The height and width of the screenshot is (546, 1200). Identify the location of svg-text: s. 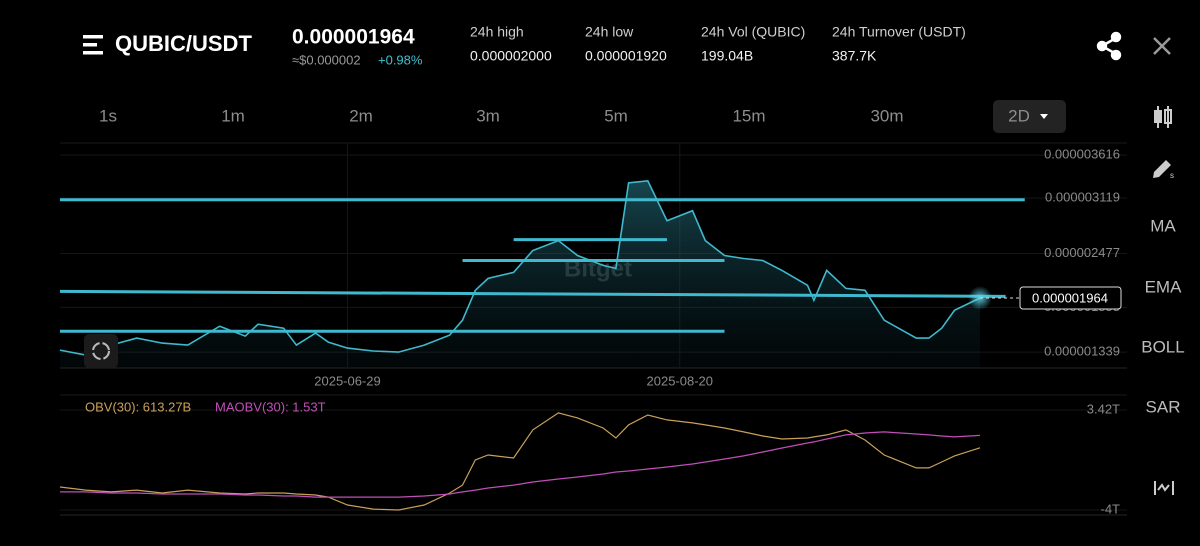
(1172, 175).